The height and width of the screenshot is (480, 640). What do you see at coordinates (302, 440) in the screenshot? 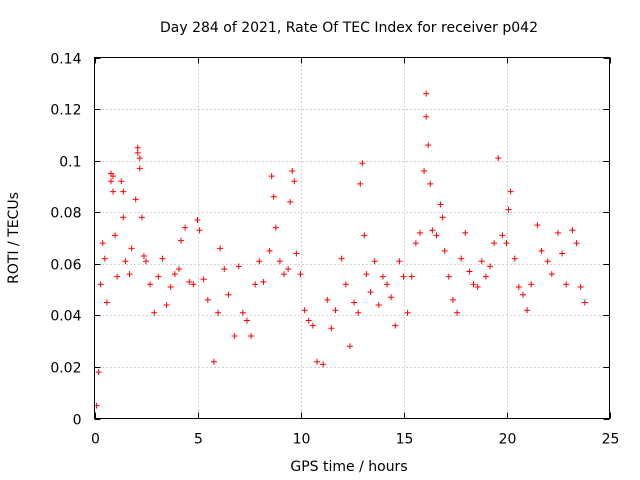
I see `x-tick-label: 10` at bounding box center [302, 440].